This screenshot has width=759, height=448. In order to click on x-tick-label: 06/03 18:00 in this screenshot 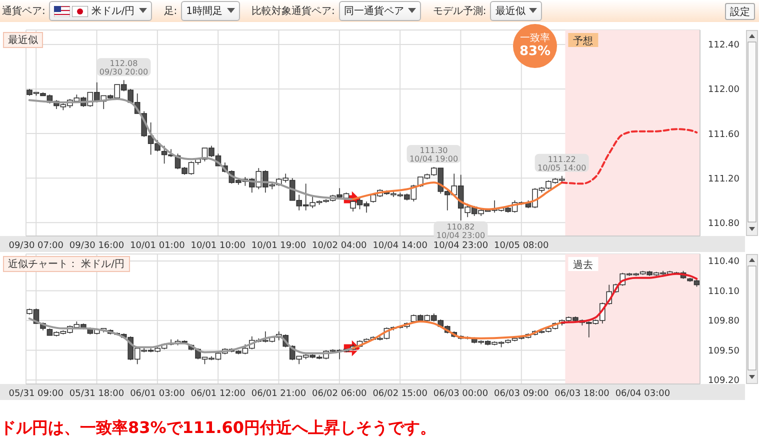, I will do `click(582, 394)`.